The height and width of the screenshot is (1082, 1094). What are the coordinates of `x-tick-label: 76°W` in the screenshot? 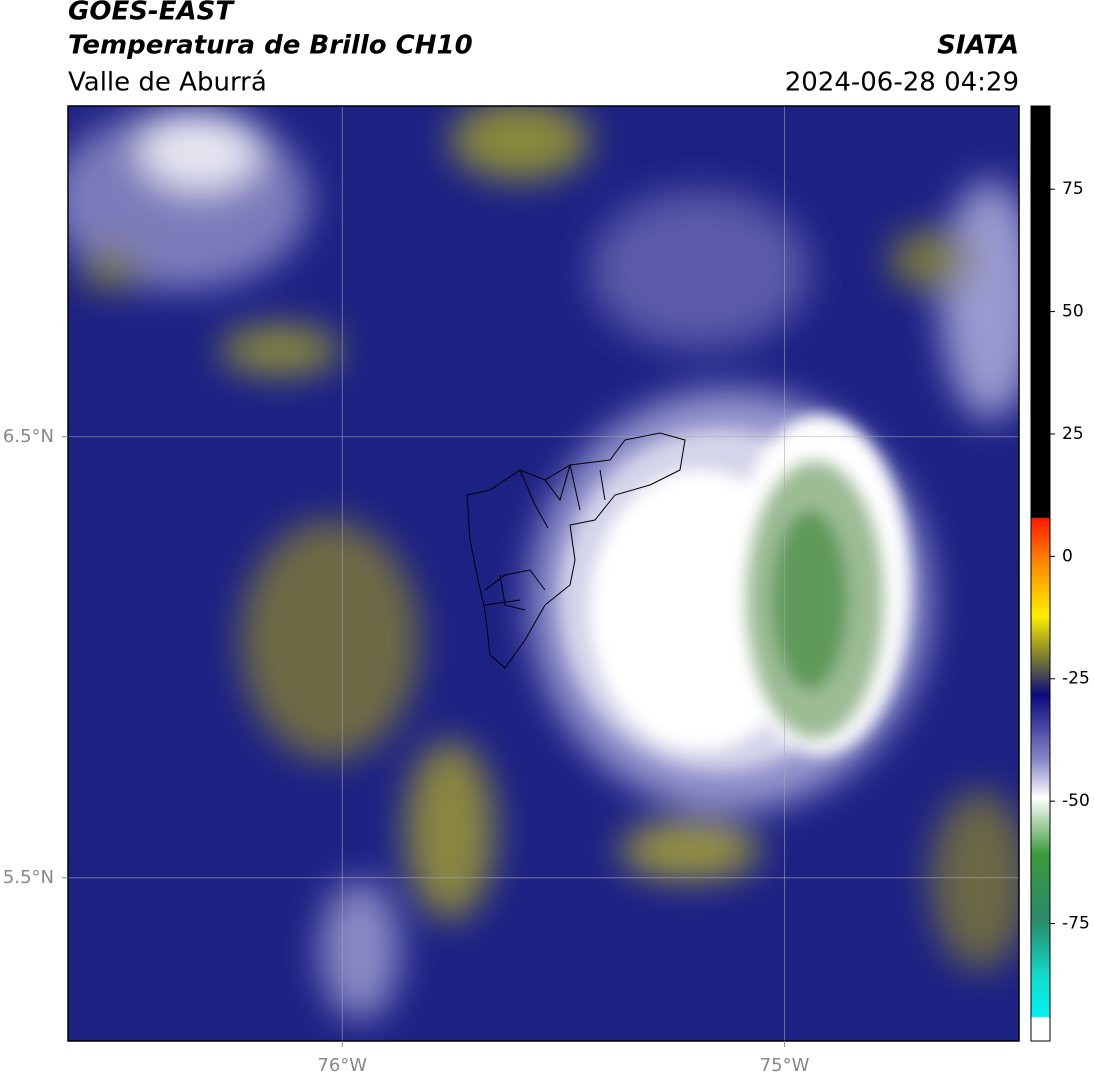 It's located at (342, 1065).